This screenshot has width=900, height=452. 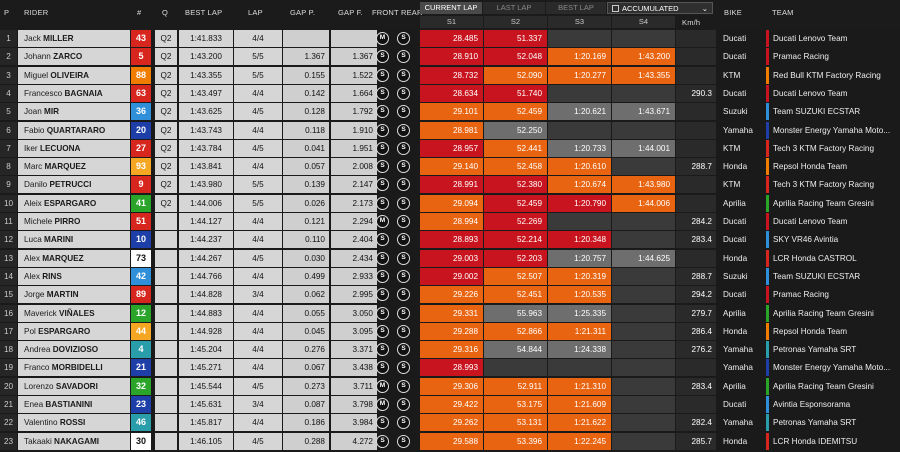 What do you see at coordinates (306, 350) in the screenshot?
I see `gap-previous-cell: 0.276` at bounding box center [306, 350].